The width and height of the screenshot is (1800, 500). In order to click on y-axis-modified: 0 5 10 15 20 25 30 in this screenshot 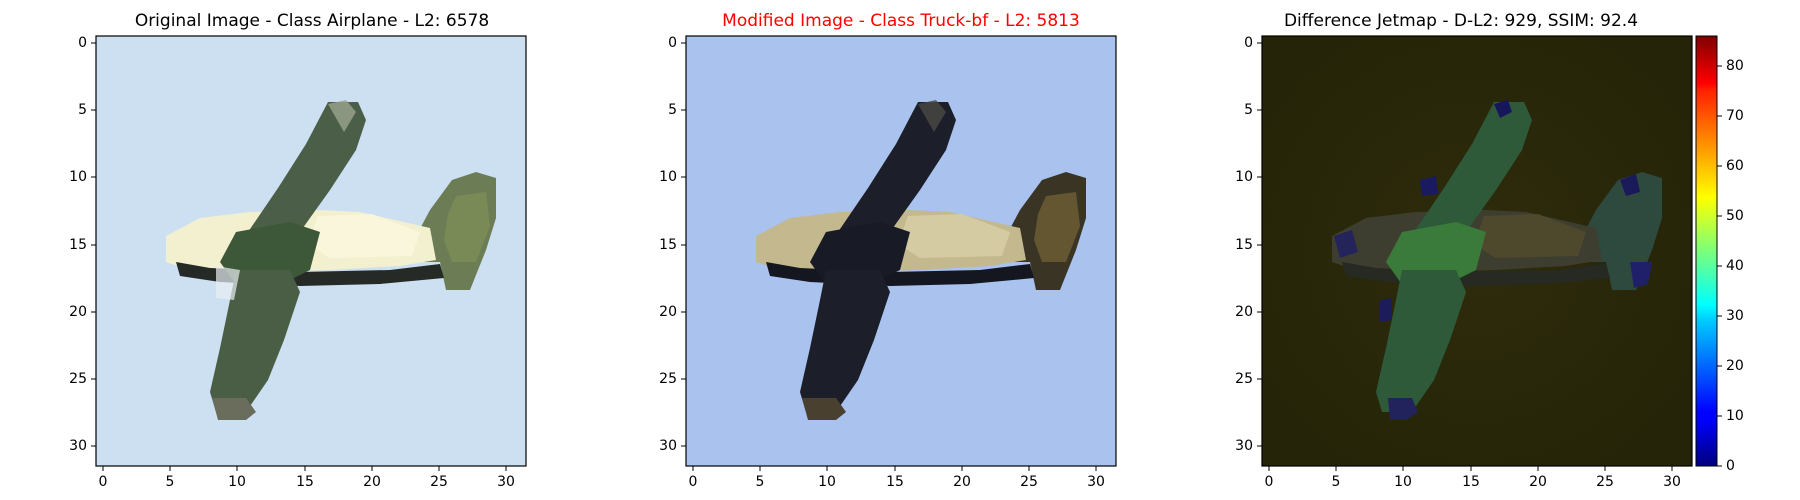, I will do `click(672, 244)`.